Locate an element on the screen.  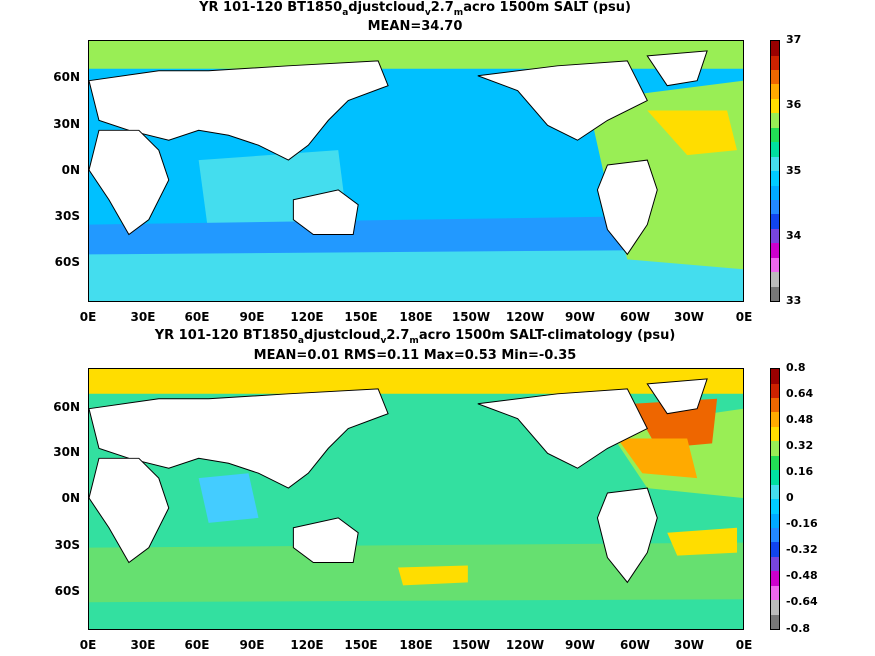
panel1-colorbar-label: 37 is located at coordinates (794, 39).